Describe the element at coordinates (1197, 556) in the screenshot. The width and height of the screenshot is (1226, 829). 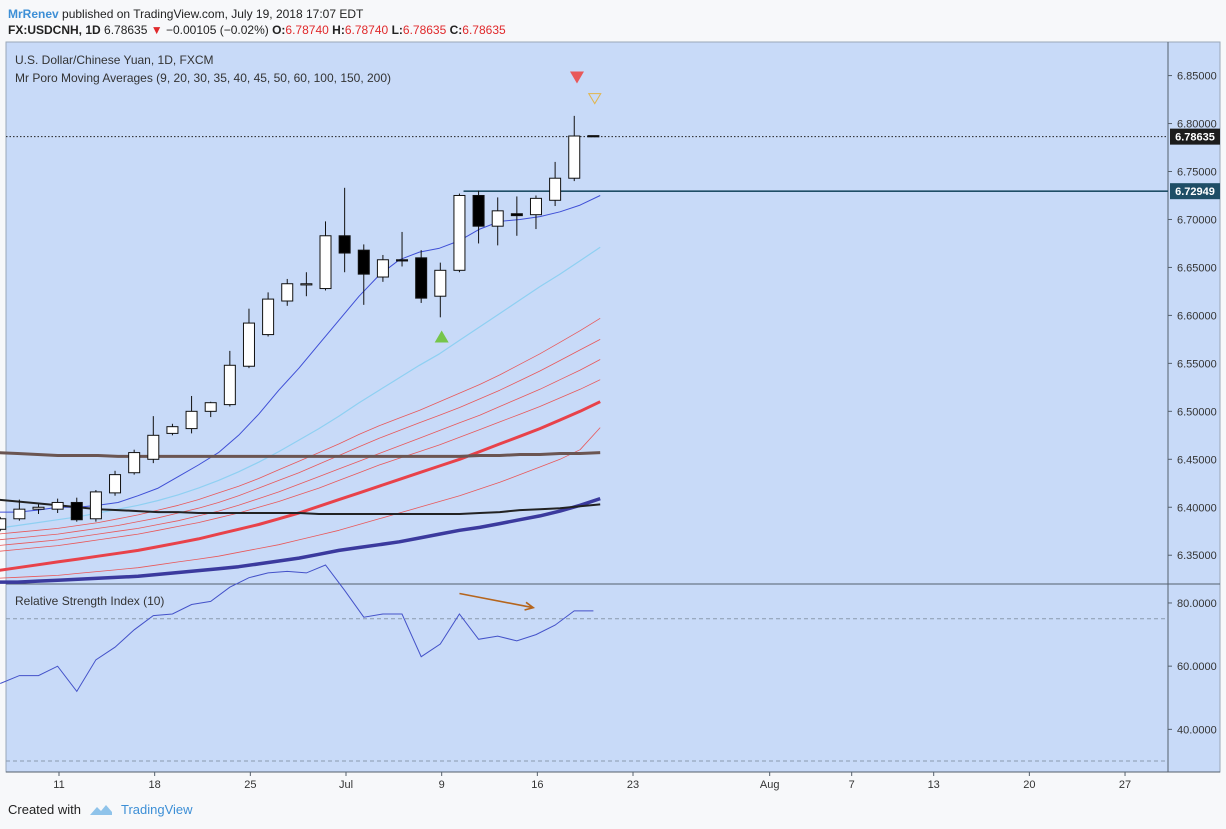
I see `price-tick-label: 6.35000` at that location.